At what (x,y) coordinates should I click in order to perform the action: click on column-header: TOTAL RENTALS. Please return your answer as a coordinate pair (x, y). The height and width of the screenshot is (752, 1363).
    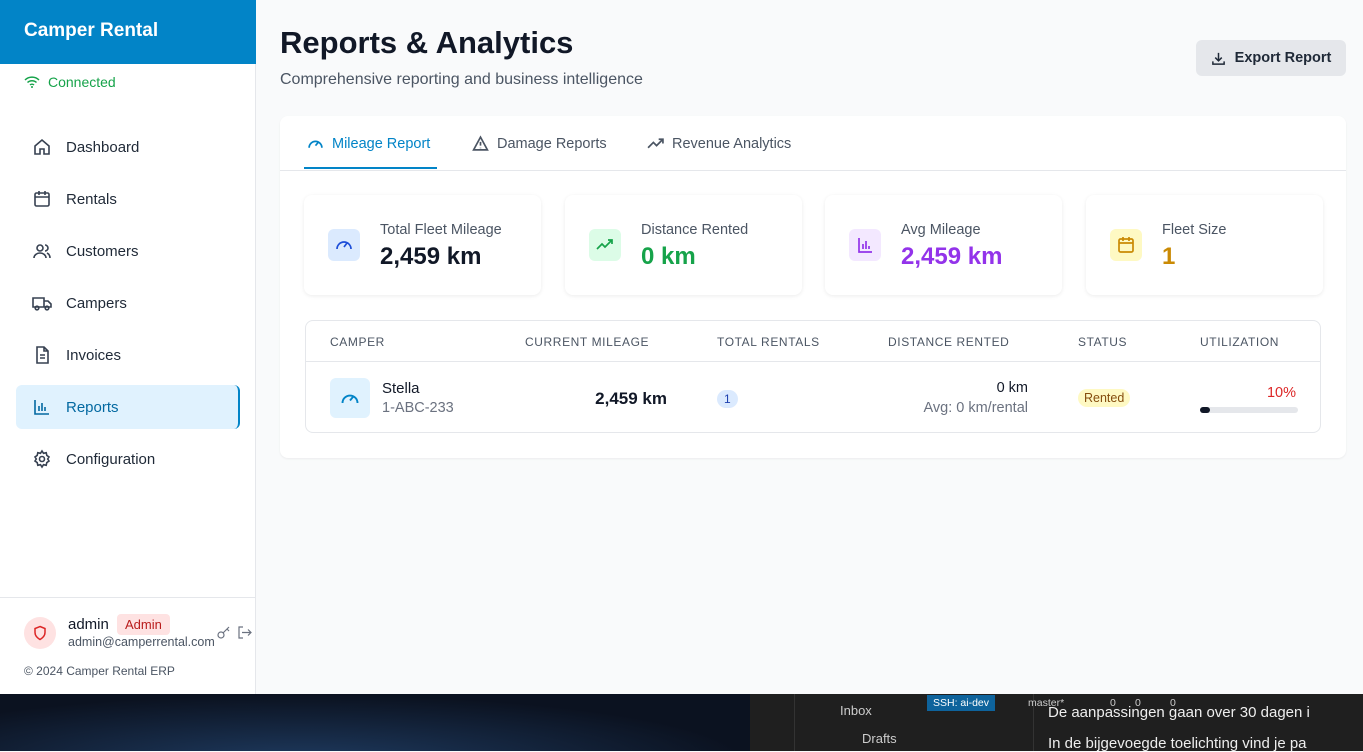
    Looking at the image, I should click on (768, 342).